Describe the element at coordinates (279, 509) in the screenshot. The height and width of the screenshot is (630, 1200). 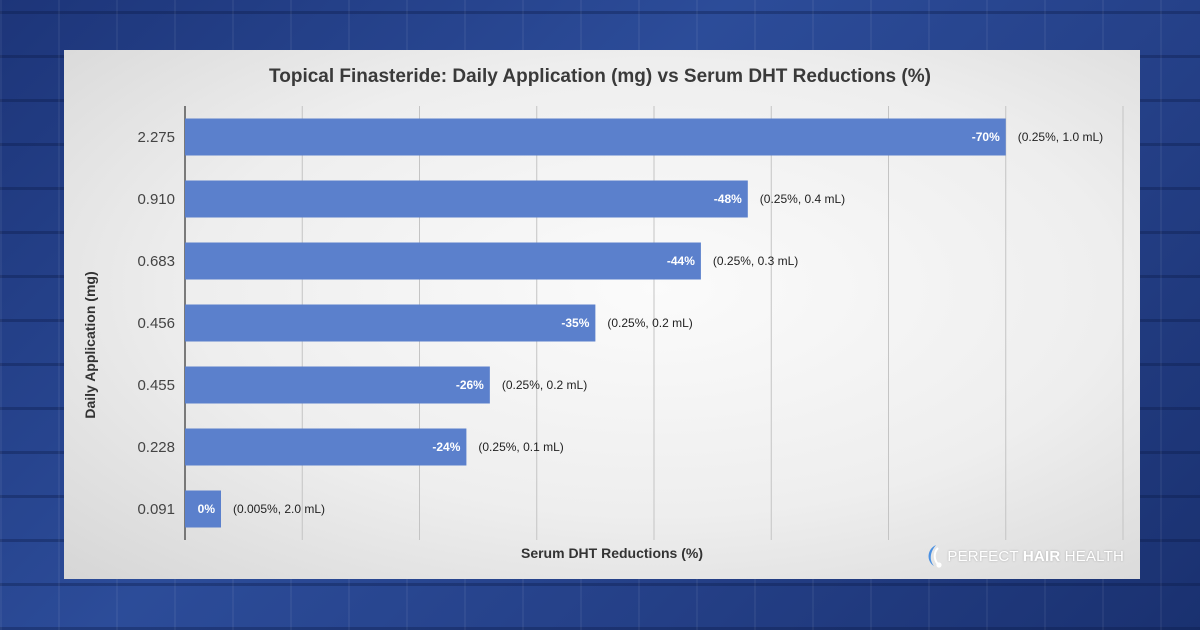
I see `bar-annotation: (0.005%, 2.0 mL)` at that location.